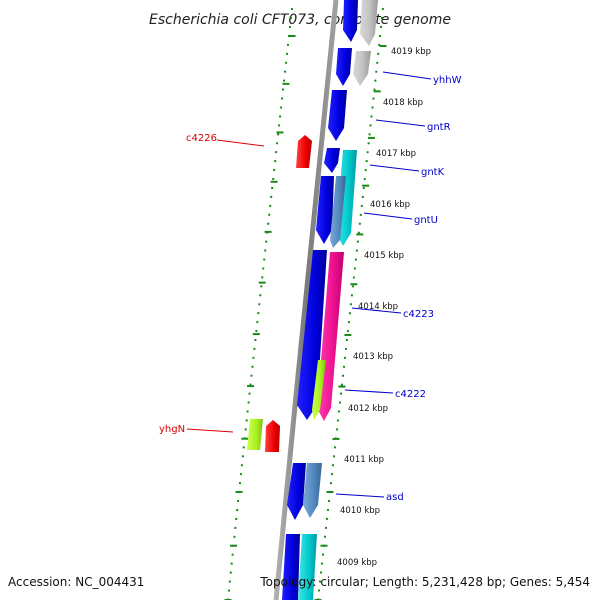 This screenshot has width=600, height=600. What do you see at coordinates (410, 394) in the screenshot?
I see `gene-label-c4222: c4222` at bounding box center [410, 394].